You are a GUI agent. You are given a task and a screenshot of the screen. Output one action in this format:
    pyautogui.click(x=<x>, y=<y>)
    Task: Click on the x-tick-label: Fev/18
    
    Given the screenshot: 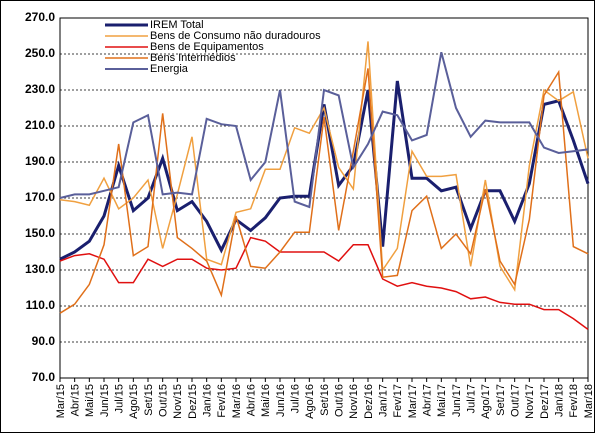 What is the action you would take?
    pyautogui.click(x=574, y=401)
    